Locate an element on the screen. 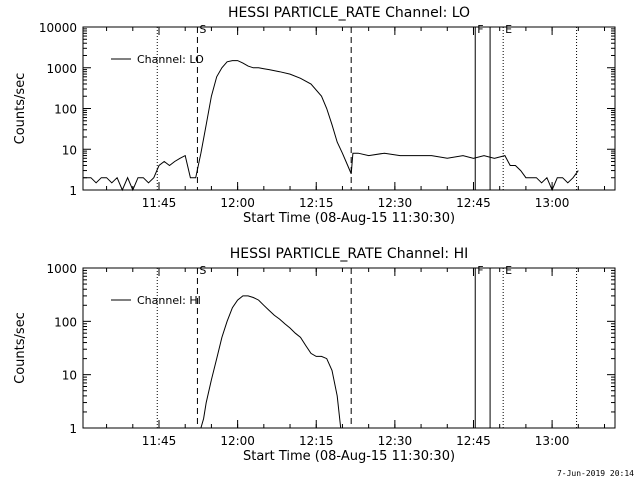  legend-label: Channel: LO is located at coordinates (170, 59).